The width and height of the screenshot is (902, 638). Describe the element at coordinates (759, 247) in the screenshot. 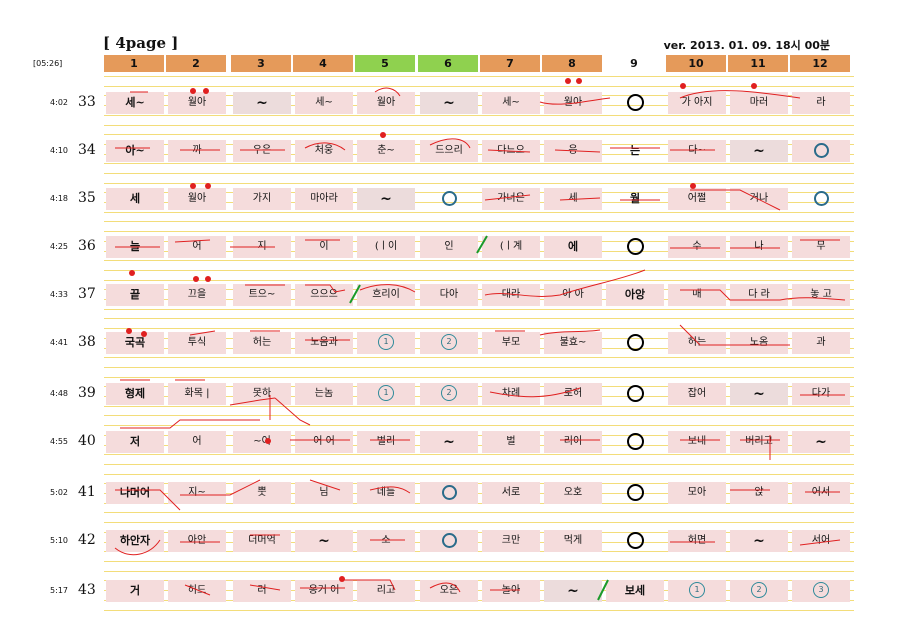

I see `cell-r36-c11: 나` at that location.